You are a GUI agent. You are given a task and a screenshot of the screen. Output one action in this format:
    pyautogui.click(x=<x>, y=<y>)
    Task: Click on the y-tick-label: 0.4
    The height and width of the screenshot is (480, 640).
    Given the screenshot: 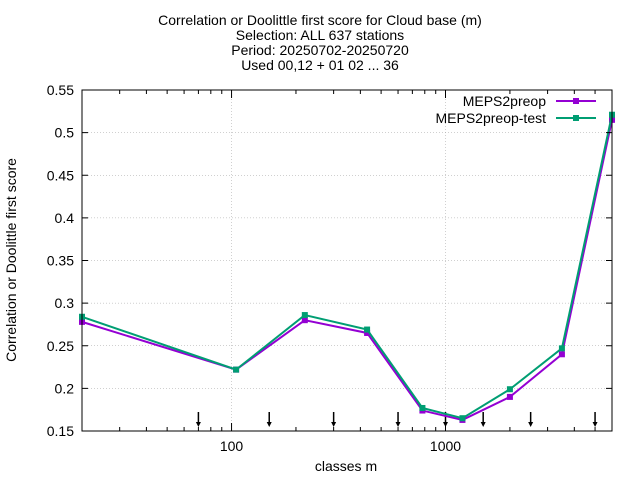 What is the action you would take?
    pyautogui.click(x=65, y=218)
    